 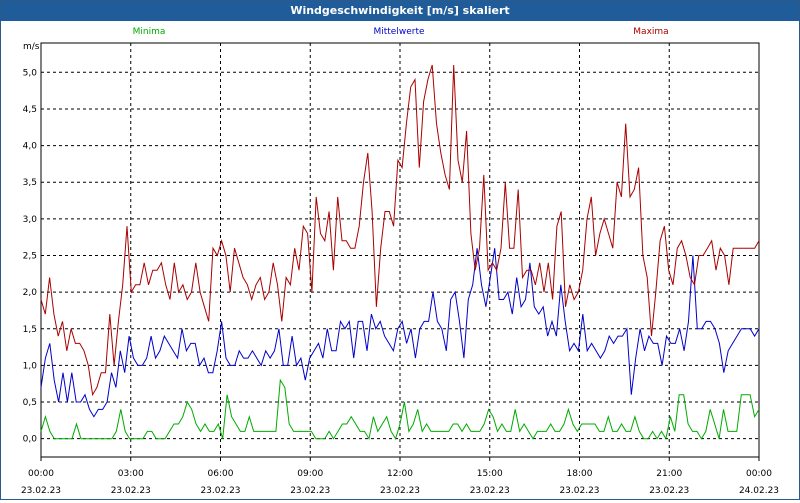 What do you see at coordinates (669, 474) in the screenshot?
I see `x-tick-time: 21:00` at bounding box center [669, 474].